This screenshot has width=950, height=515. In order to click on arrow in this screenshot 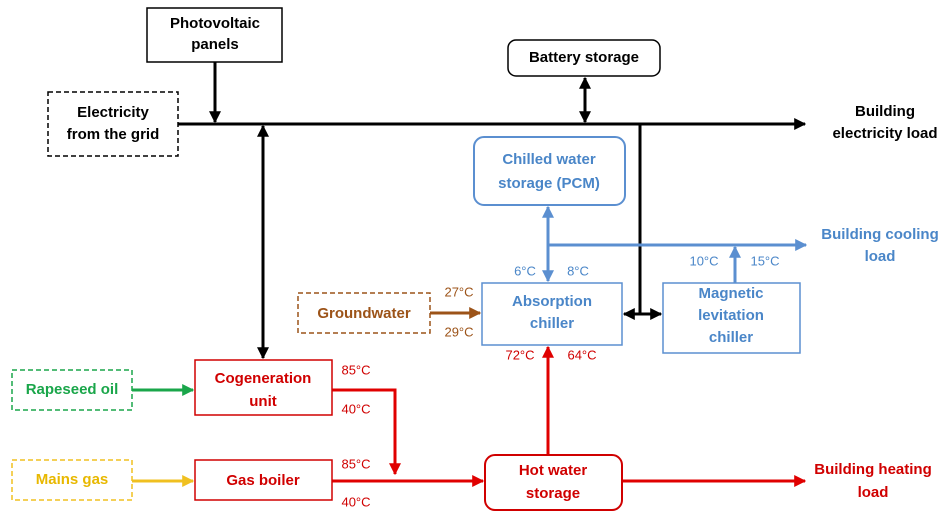, I will do `click(366, 432)`.